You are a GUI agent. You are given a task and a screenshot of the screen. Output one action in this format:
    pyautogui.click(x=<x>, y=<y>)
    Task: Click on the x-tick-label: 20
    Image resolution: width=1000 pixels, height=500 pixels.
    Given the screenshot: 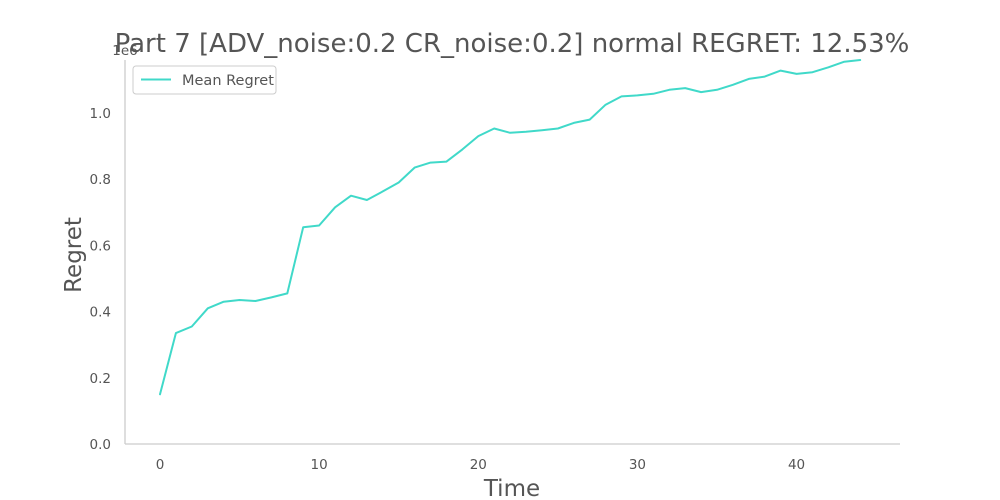 What is the action you would take?
    pyautogui.click(x=478, y=465)
    